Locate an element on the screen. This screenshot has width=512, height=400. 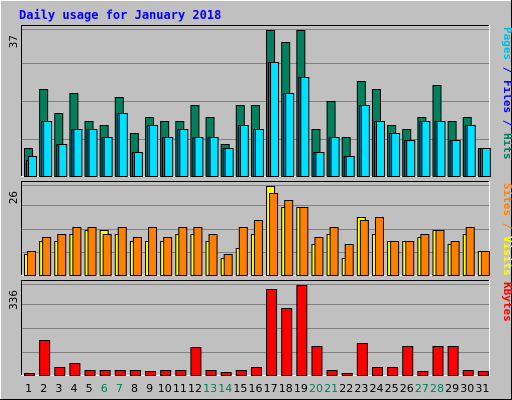
x-tick-label-17: 17 is located at coordinates (271, 388).